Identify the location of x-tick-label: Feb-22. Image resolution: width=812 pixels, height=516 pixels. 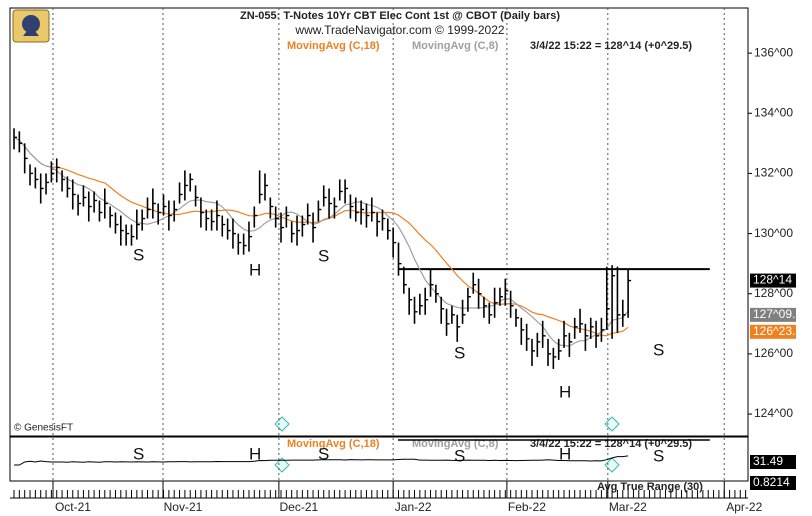
(527, 507).